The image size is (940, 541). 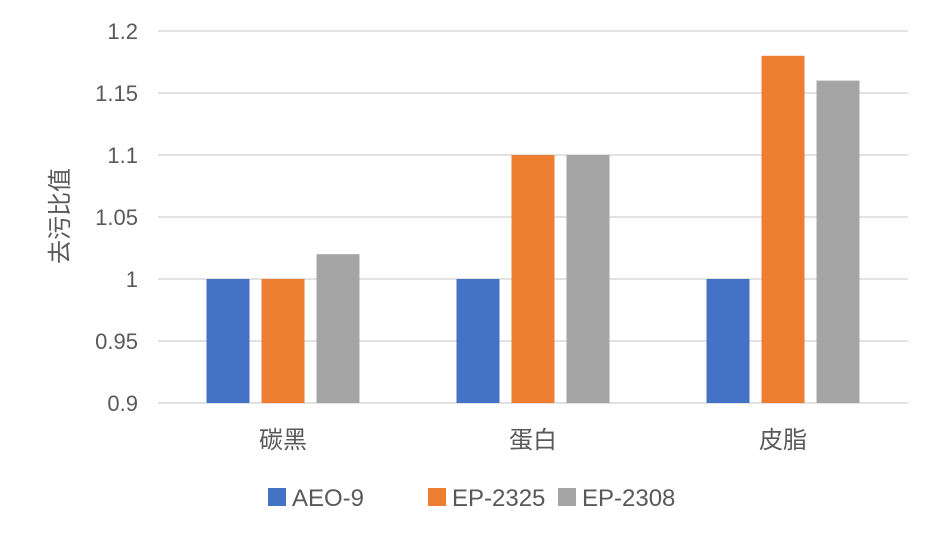 What do you see at coordinates (122, 155) in the screenshot?
I see `y-tick-label: 1.1` at bounding box center [122, 155].